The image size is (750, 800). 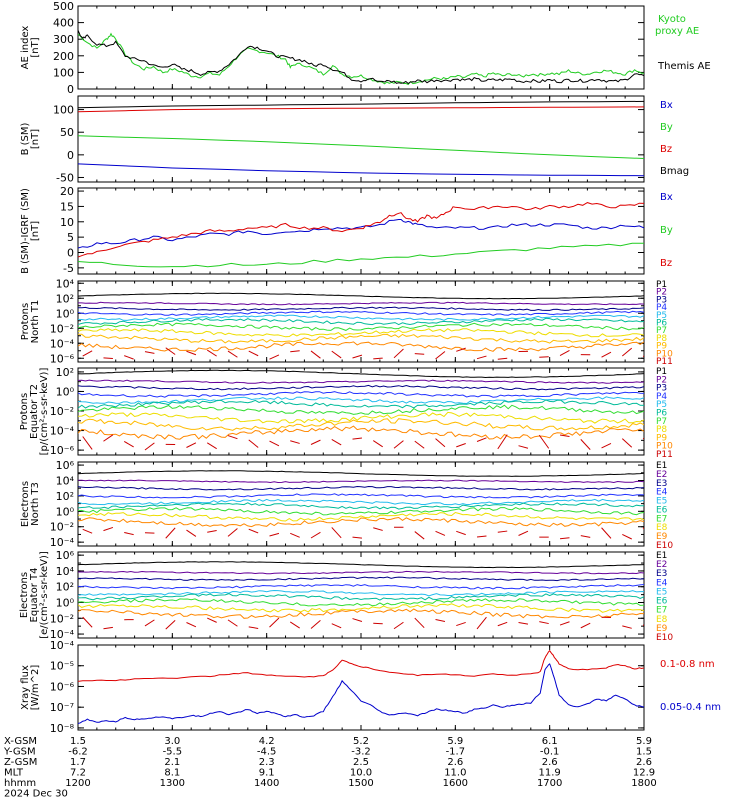 I want to click on series-bz, so click(x=361, y=230).